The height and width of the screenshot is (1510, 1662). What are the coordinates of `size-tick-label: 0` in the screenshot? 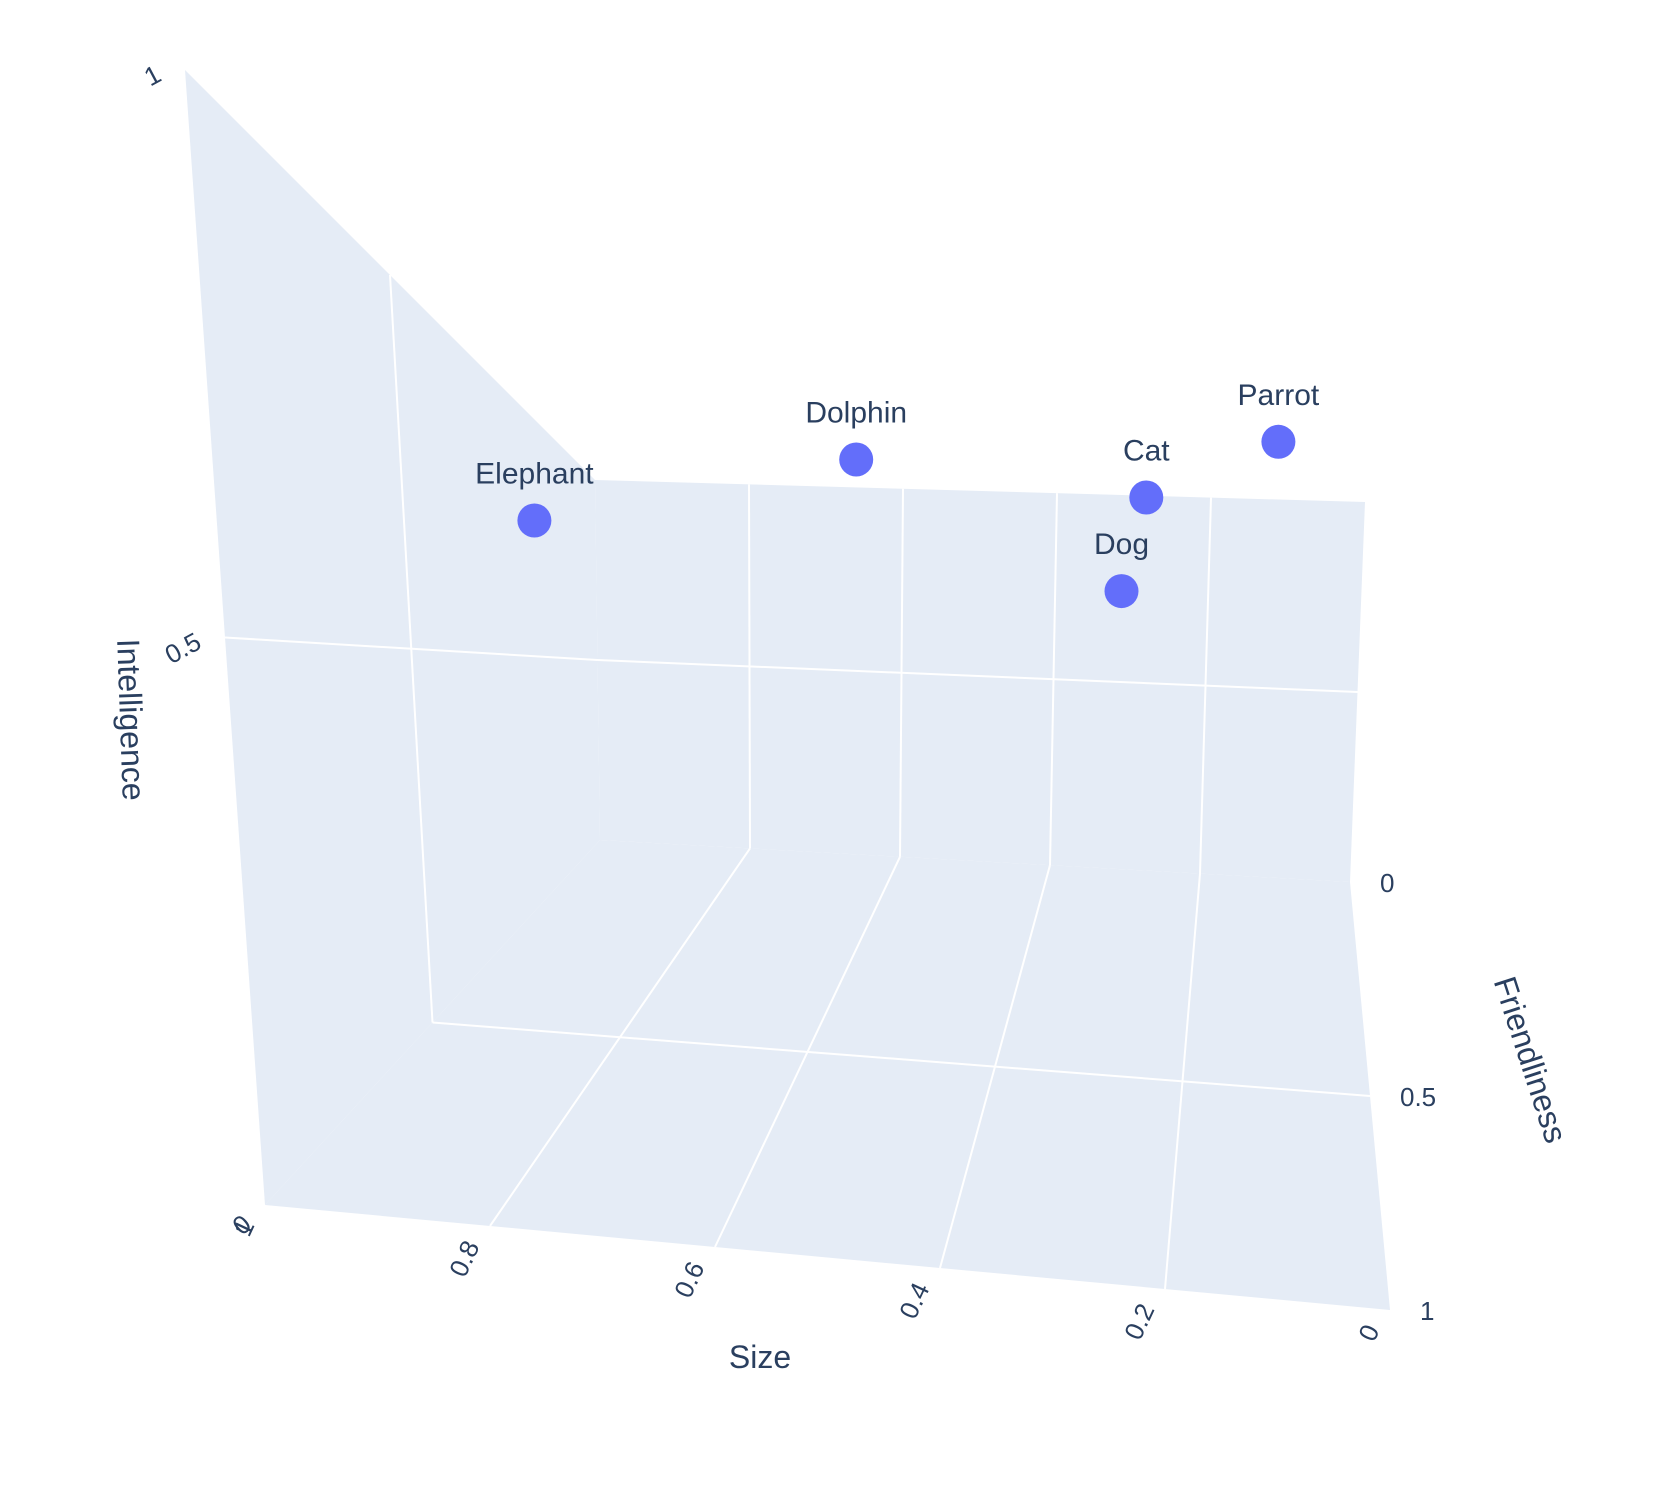 It's located at (1368, 1333).